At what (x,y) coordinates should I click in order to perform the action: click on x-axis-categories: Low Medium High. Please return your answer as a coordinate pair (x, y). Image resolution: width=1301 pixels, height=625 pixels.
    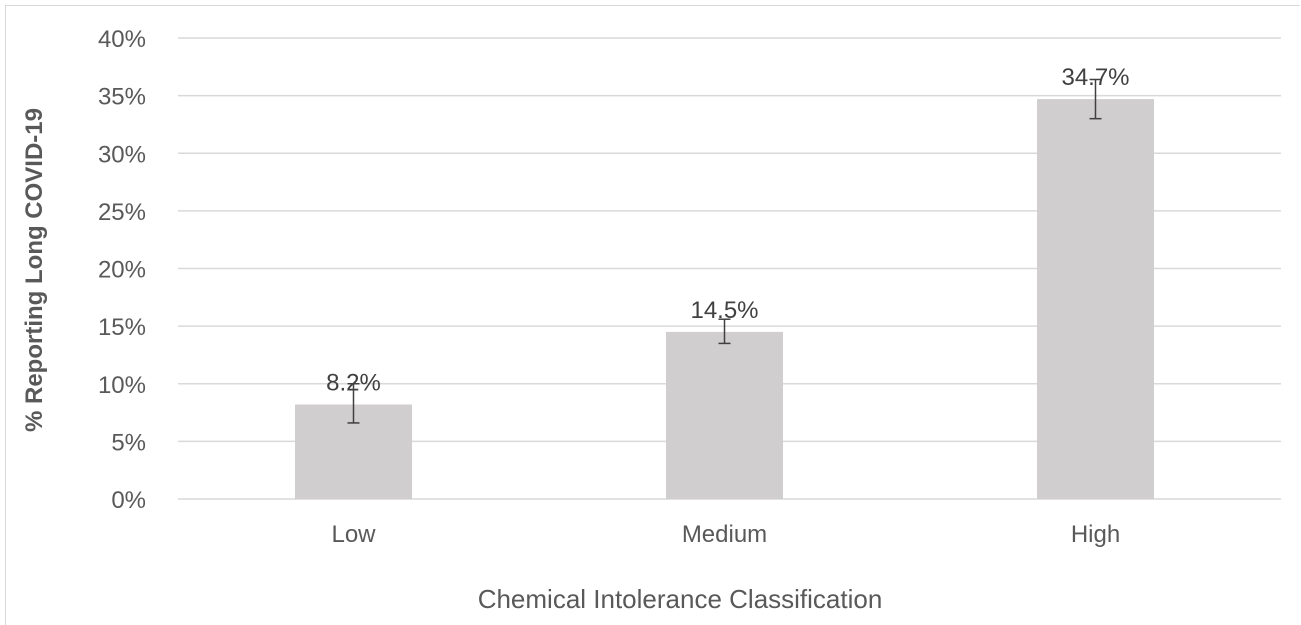
    Looking at the image, I should click on (725, 534).